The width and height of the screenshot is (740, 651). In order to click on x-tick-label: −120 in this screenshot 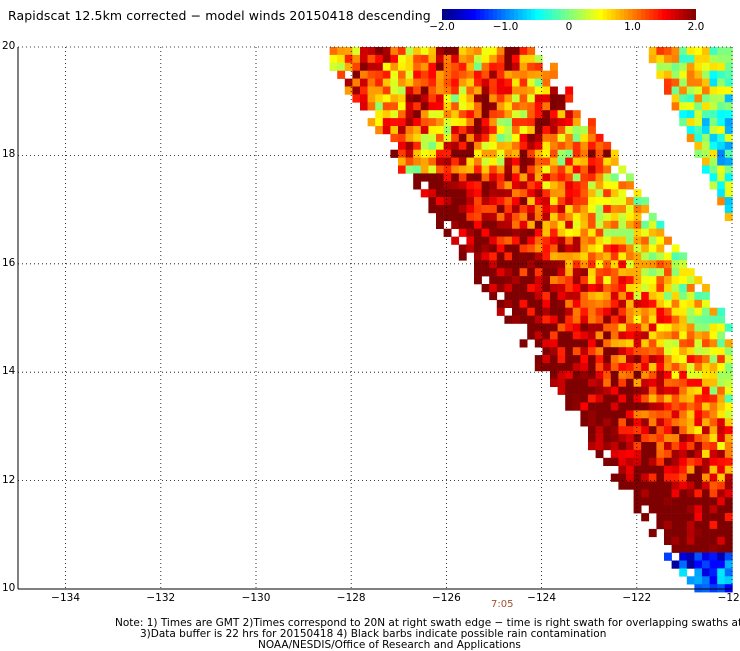, I will do `click(728, 598)`.